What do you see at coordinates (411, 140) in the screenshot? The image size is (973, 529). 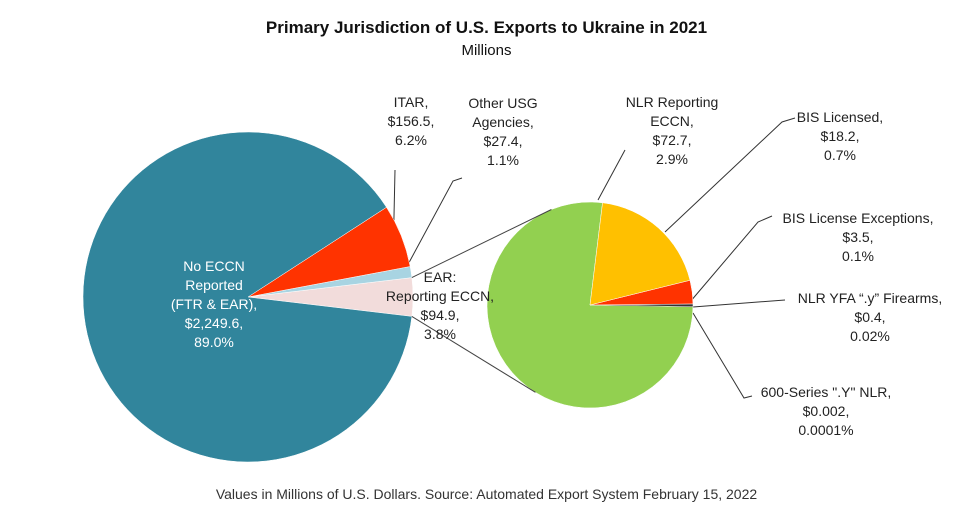 I see `label-percent: 6.2%` at bounding box center [411, 140].